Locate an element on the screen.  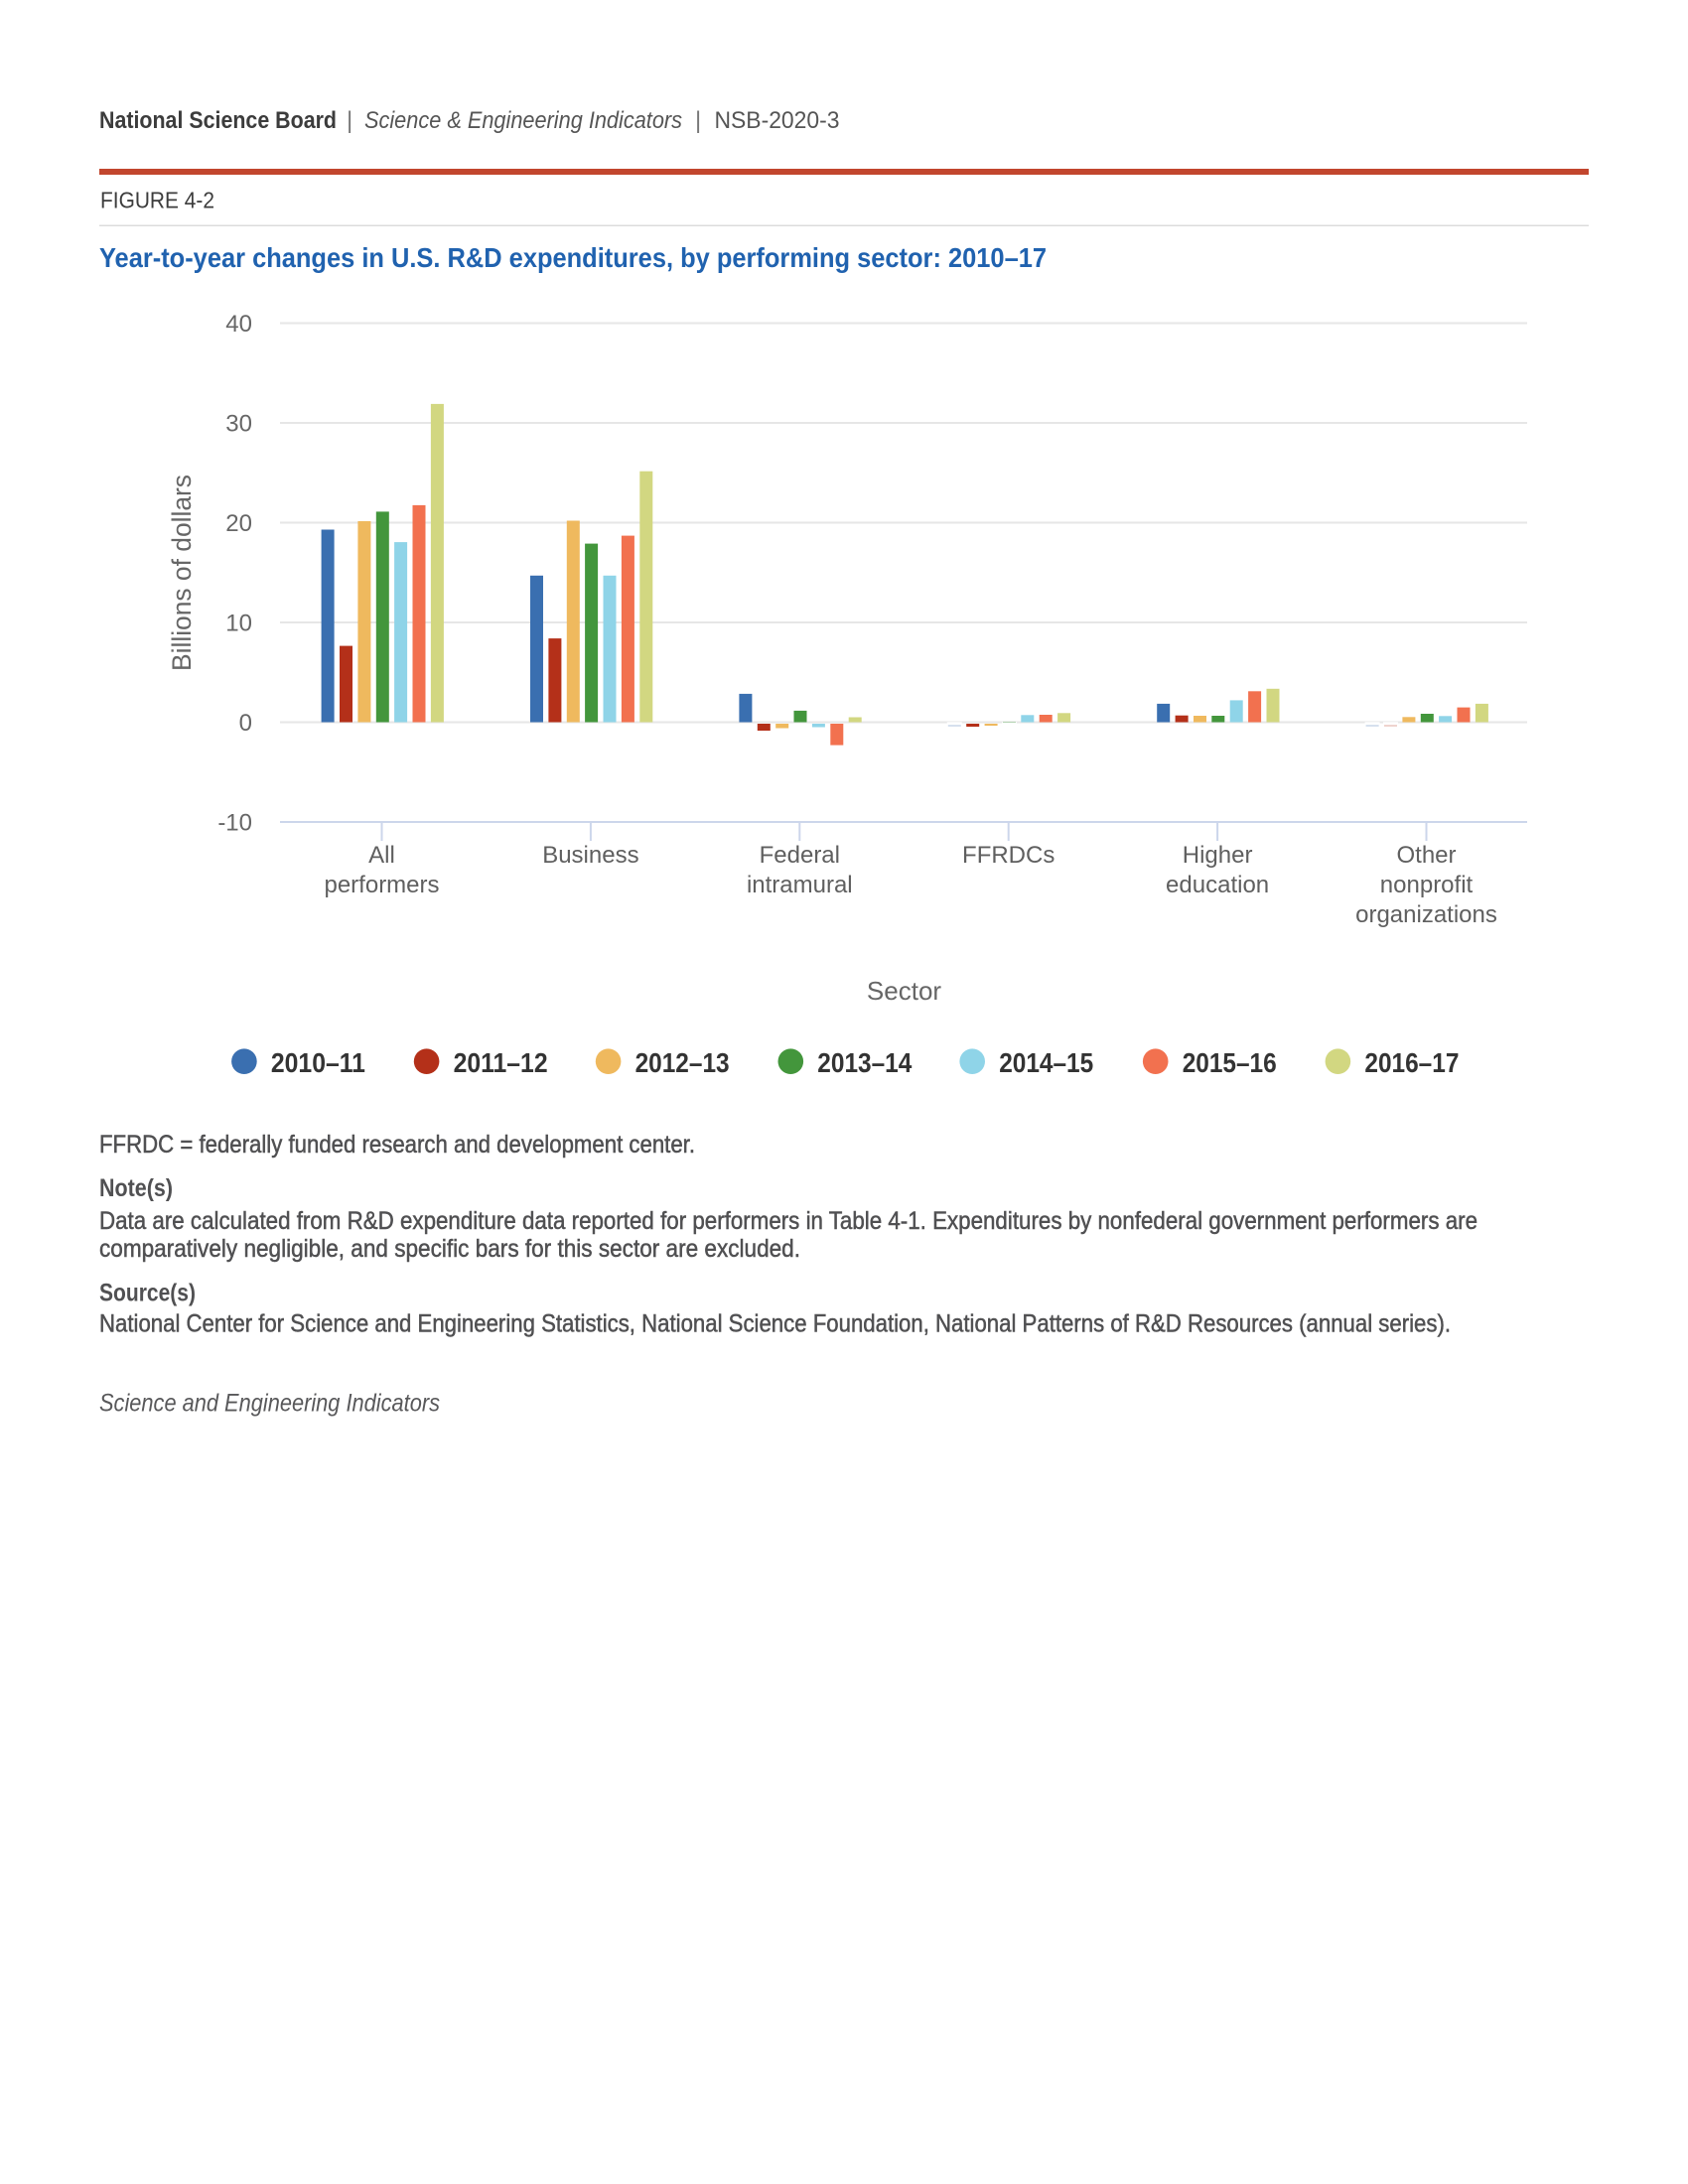
svg-text:Science and Engineering Indica: Science and Engineering Indicators is located at coordinates (269, 1404).